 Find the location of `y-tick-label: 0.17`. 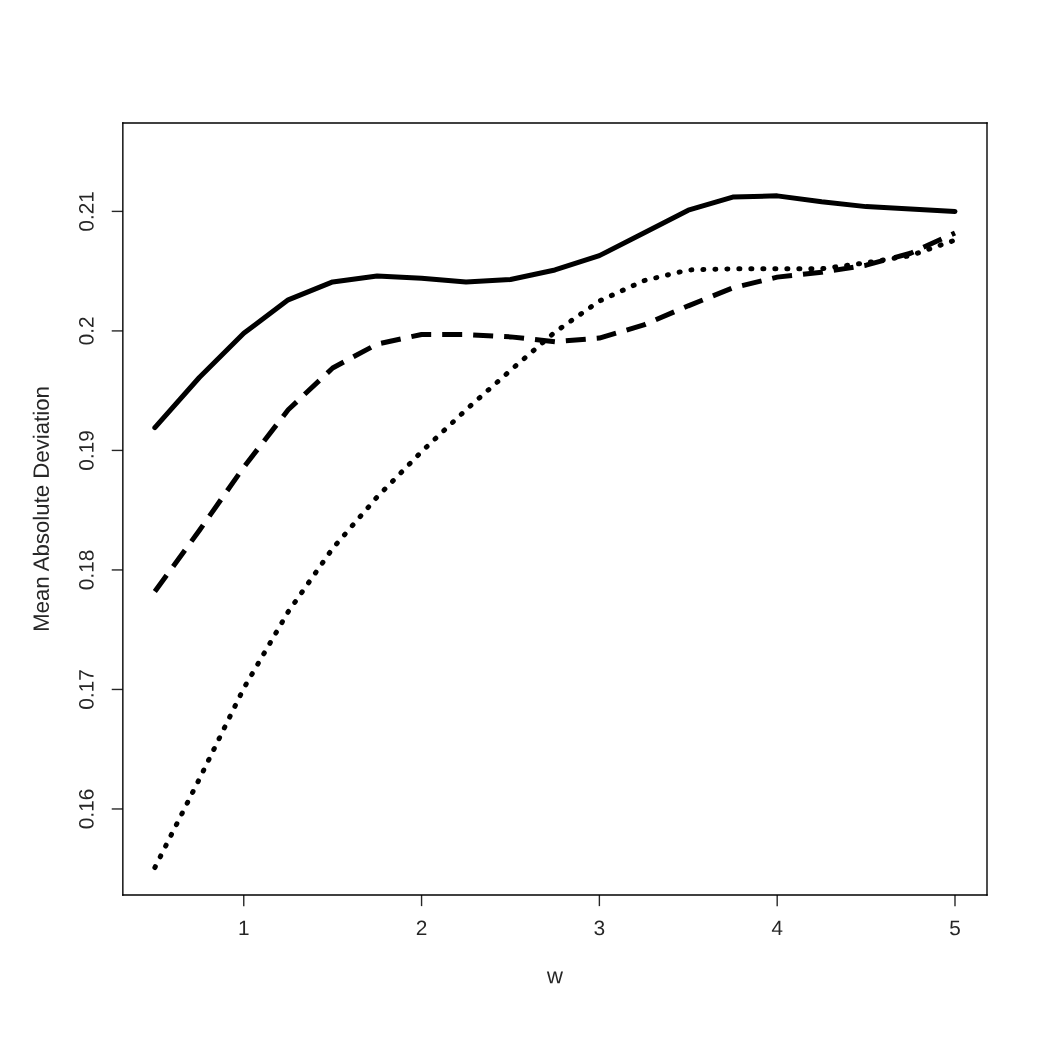

y-tick-label: 0.17 is located at coordinates (86, 689).